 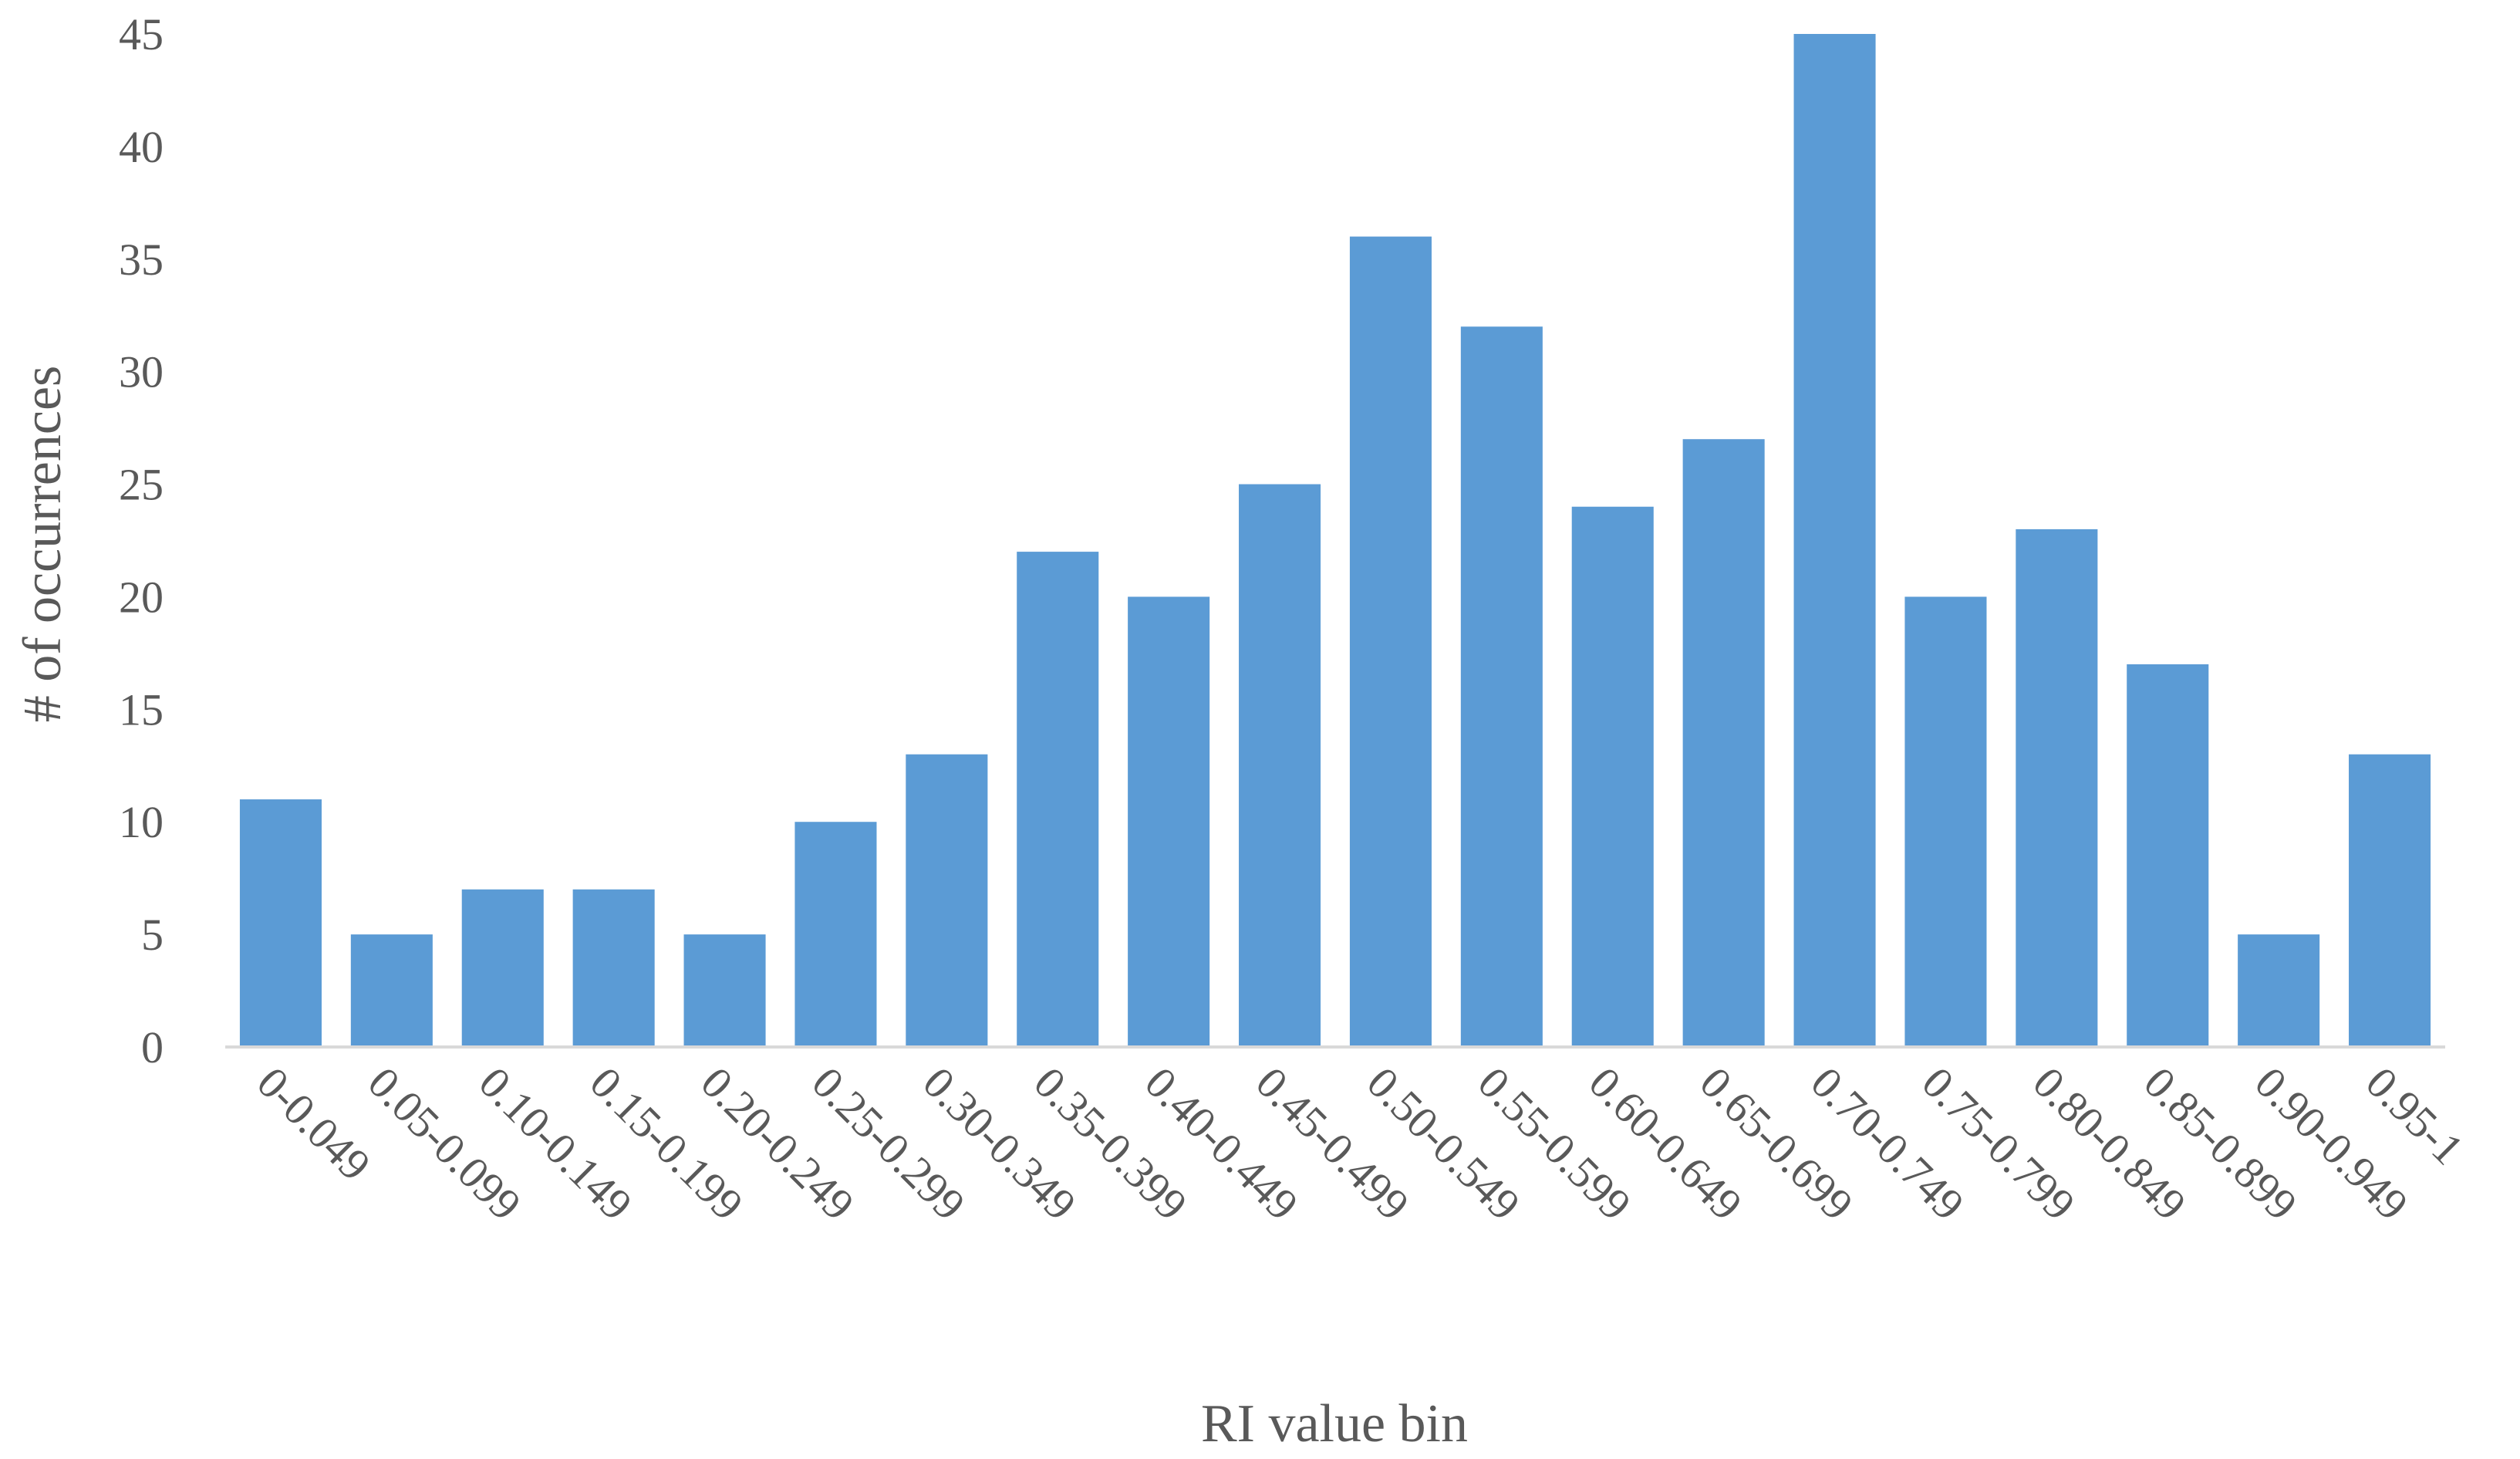 What do you see at coordinates (141, 822) in the screenshot?
I see `y-tick-label: 10` at bounding box center [141, 822].